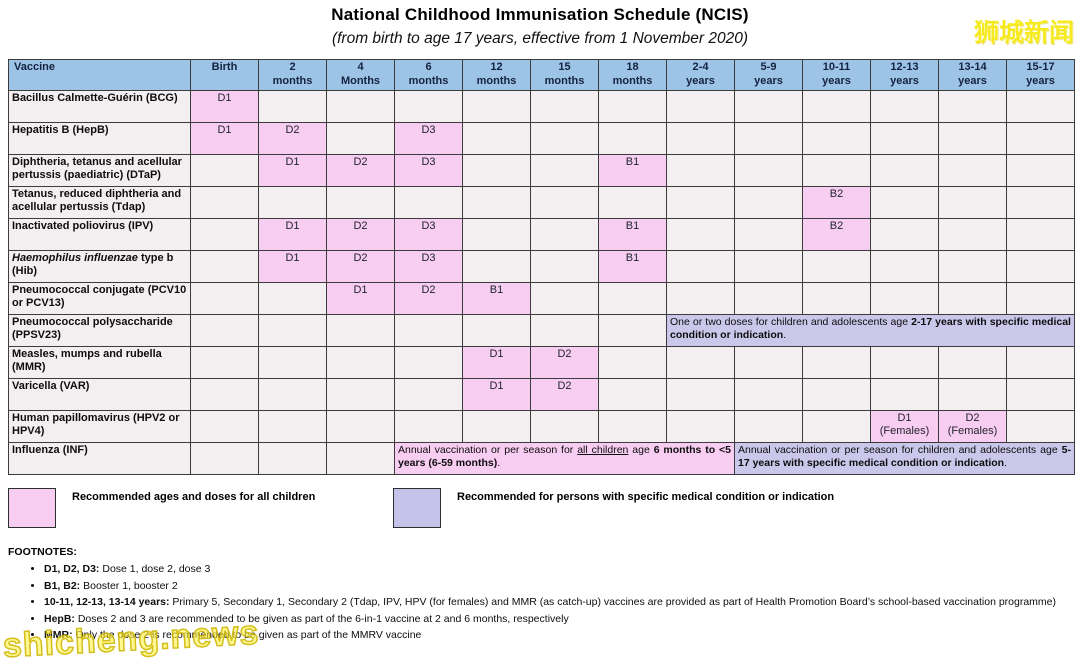  Describe the element at coordinates (496, 362) in the screenshot. I see `dose-cell-mmr-4: D1` at that location.